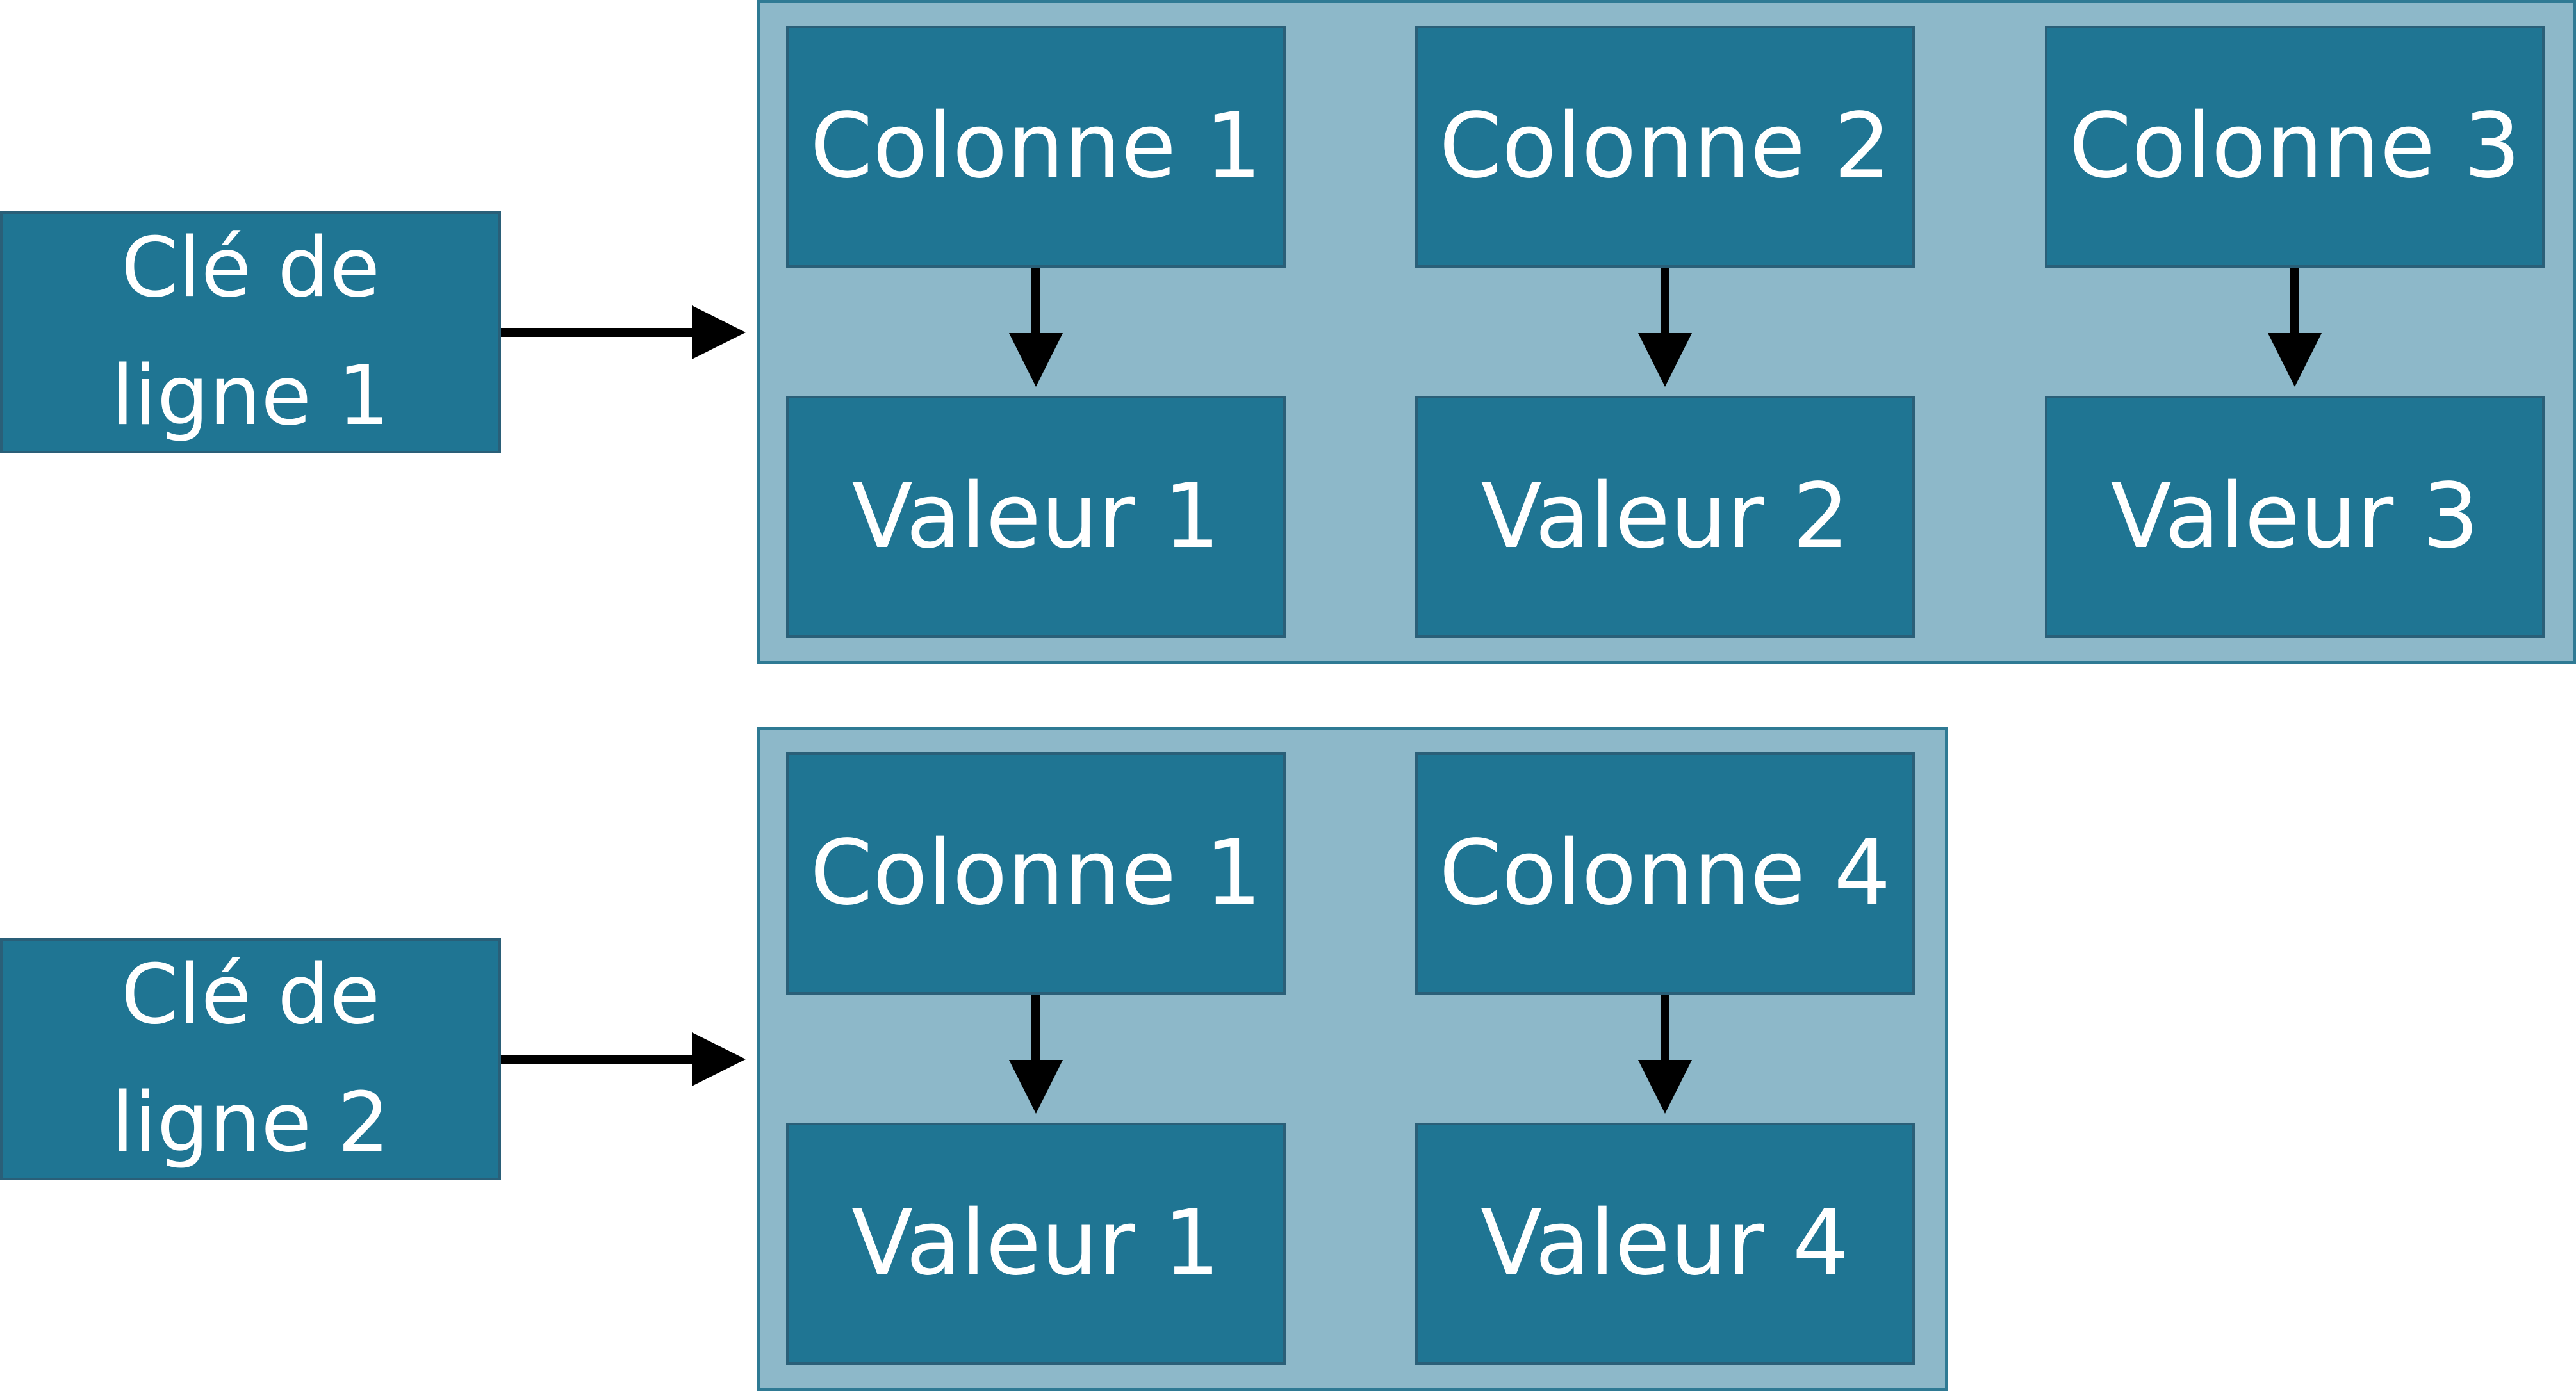 This screenshot has height=1391, width=2576. I want to click on column-label: Colonne 4, so click(1665, 873).